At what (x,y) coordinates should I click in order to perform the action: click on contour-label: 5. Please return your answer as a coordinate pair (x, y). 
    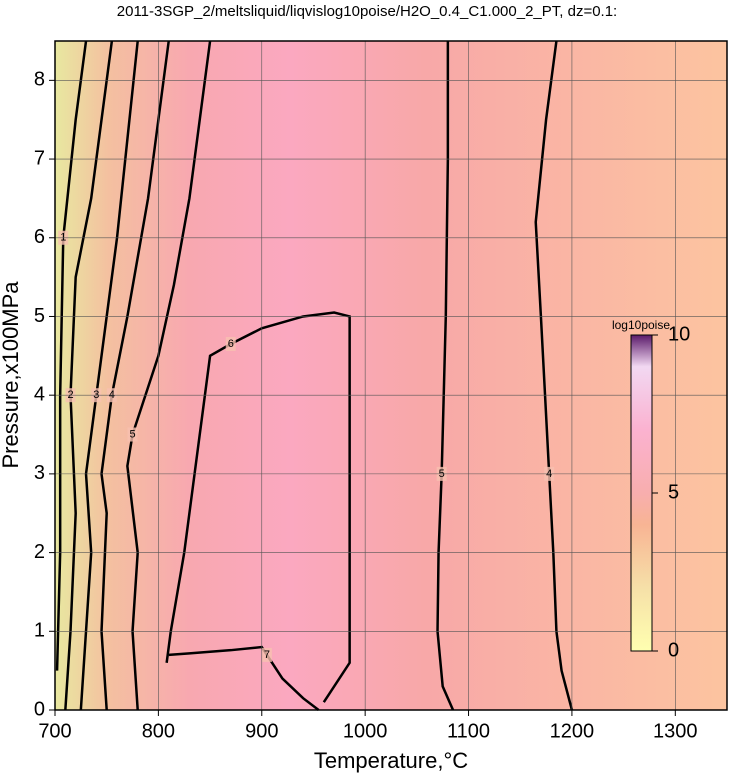
    Looking at the image, I should click on (132, 434).